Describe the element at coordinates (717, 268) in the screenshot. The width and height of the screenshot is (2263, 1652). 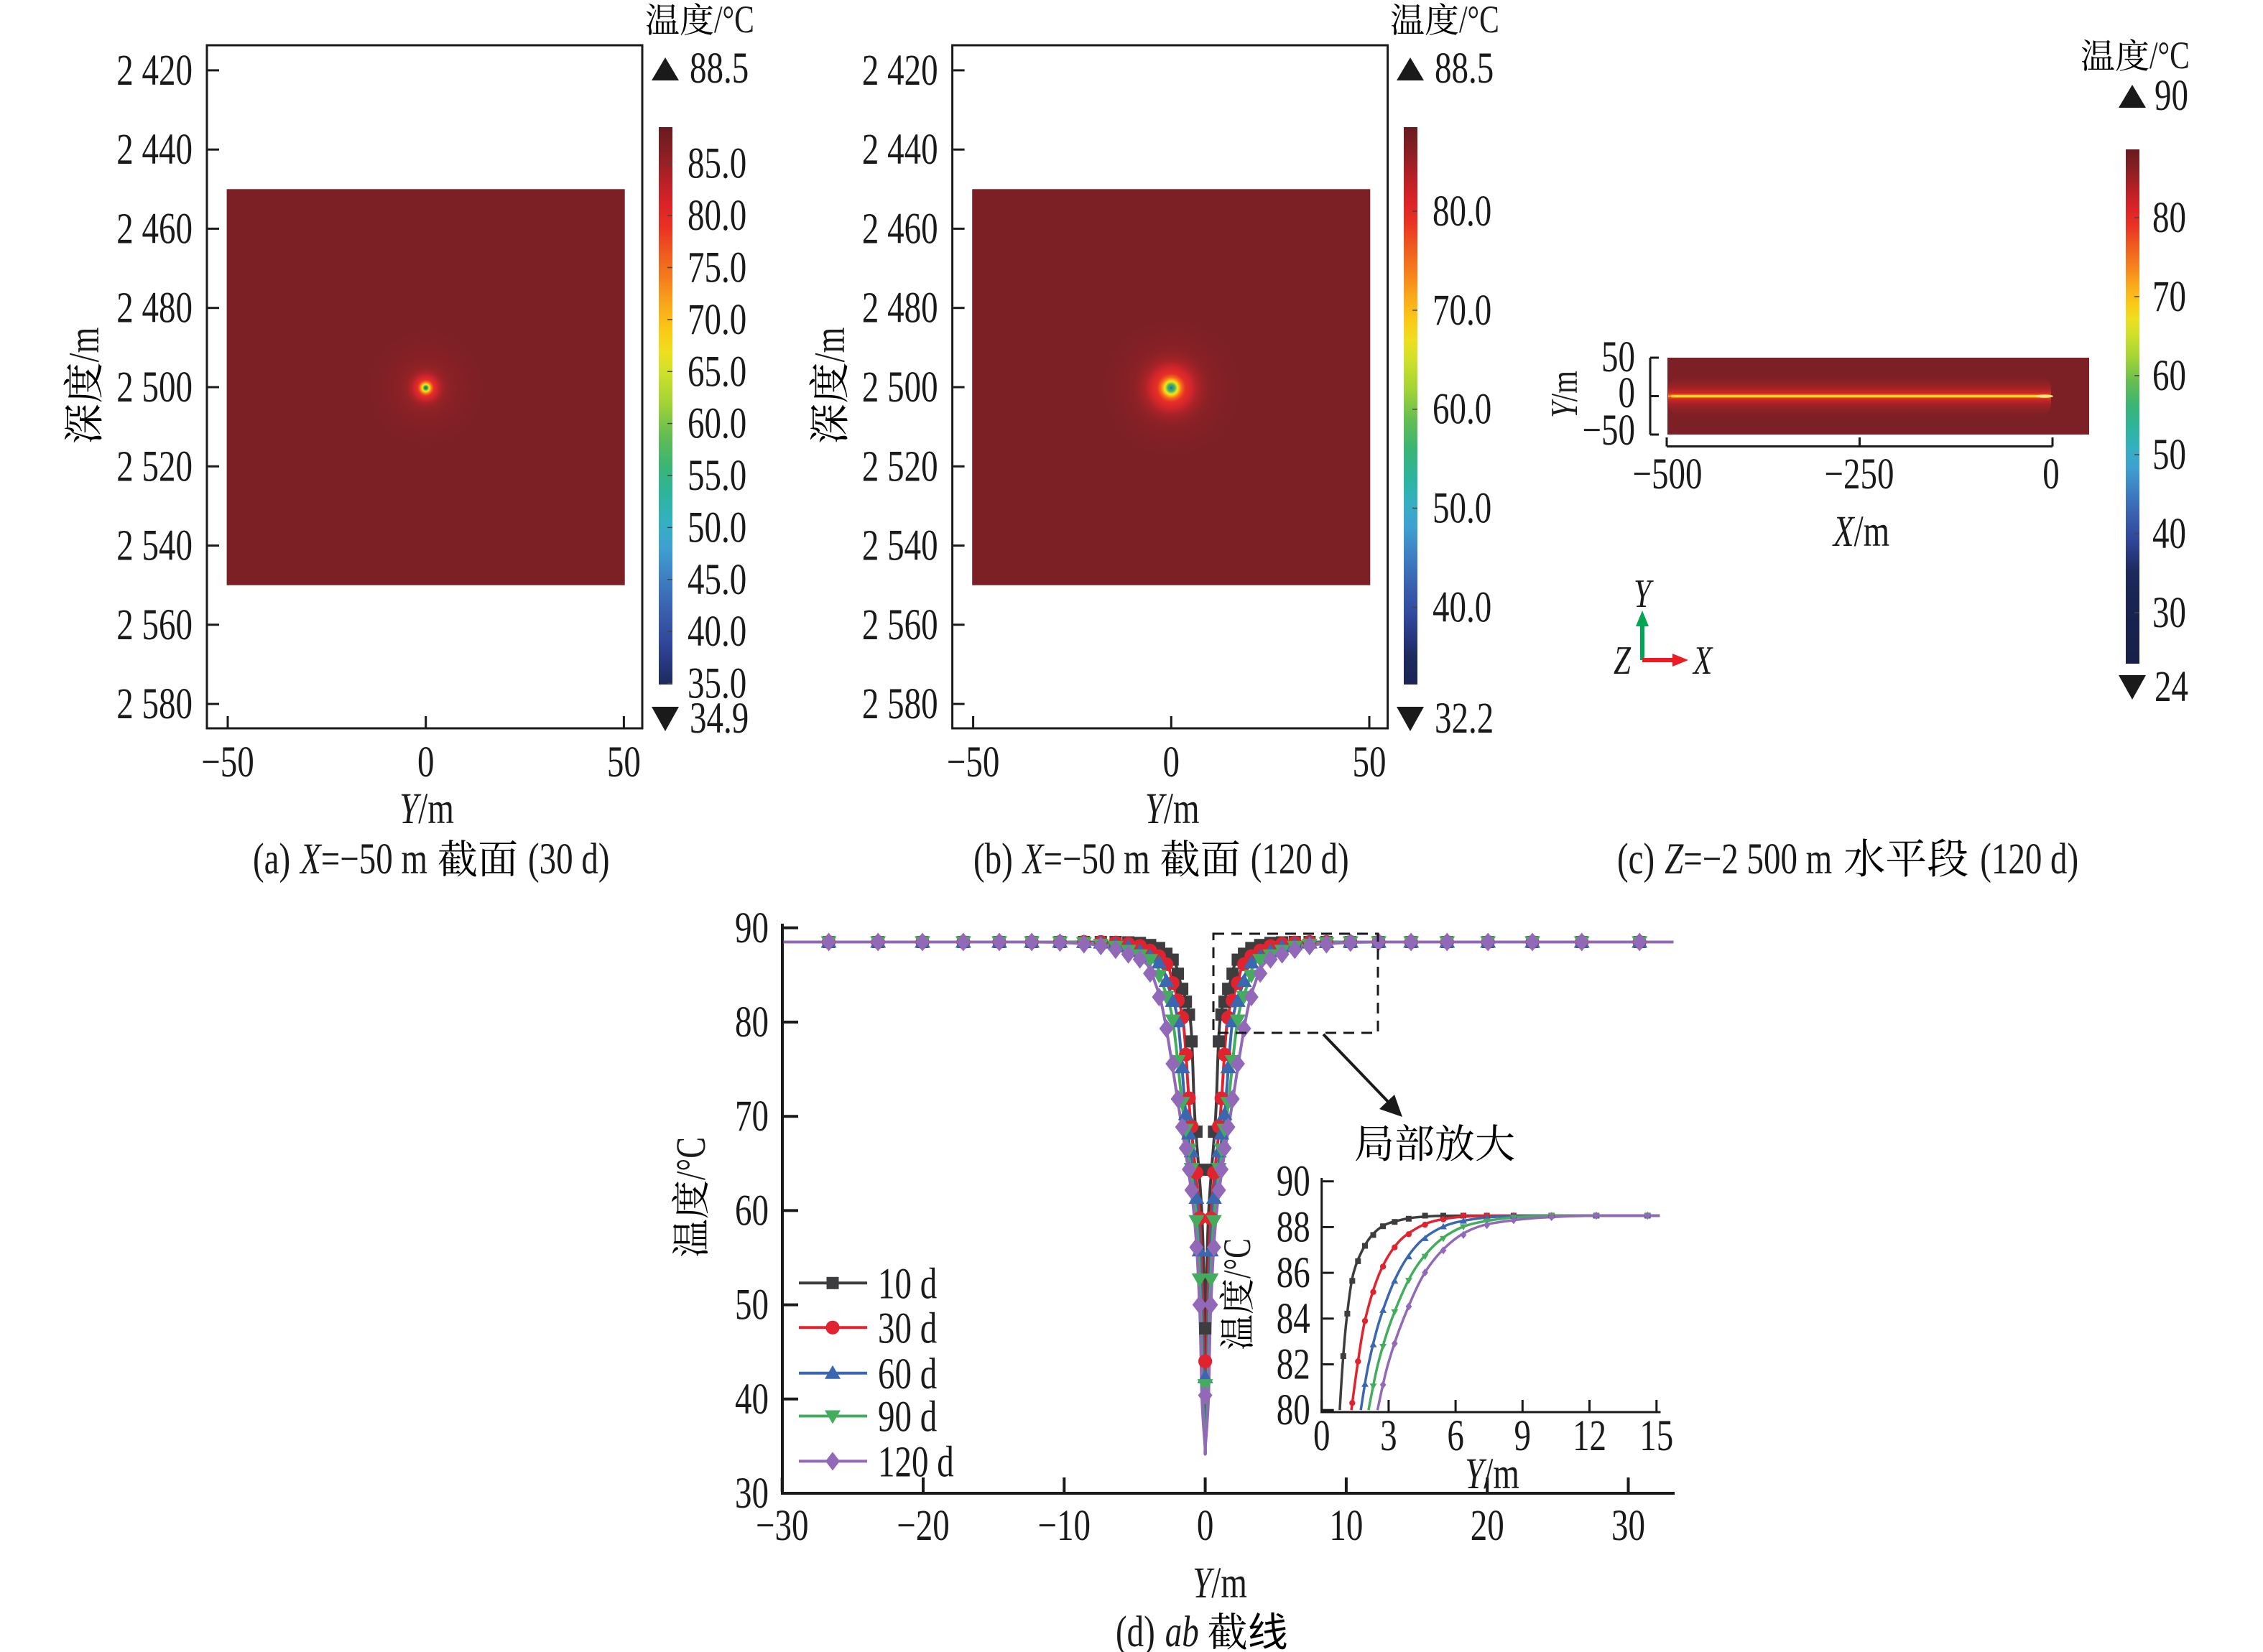
I see `svg-text: 75.0` at that location.